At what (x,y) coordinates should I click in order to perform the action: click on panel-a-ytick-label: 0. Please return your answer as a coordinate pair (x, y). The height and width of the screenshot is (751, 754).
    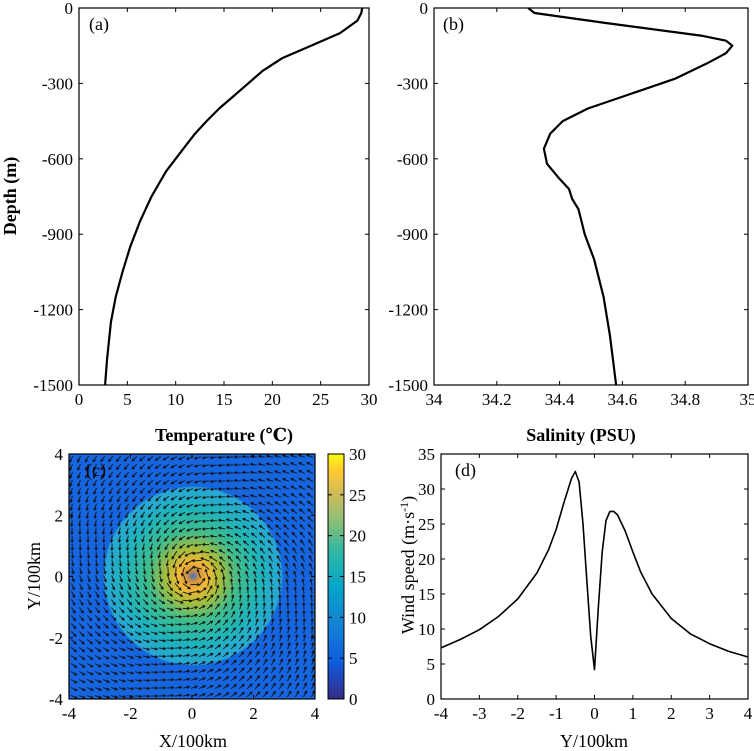
    Looking at the image, I should click on (69, 9).